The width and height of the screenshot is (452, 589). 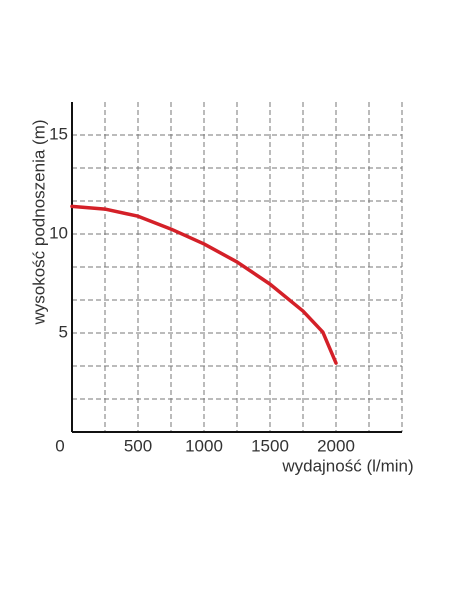 What do you see at coordinates (347, 465) in the screenshot?
I see `x-axis-label: wydajność (l/min)` at bounding box center [347, 465].